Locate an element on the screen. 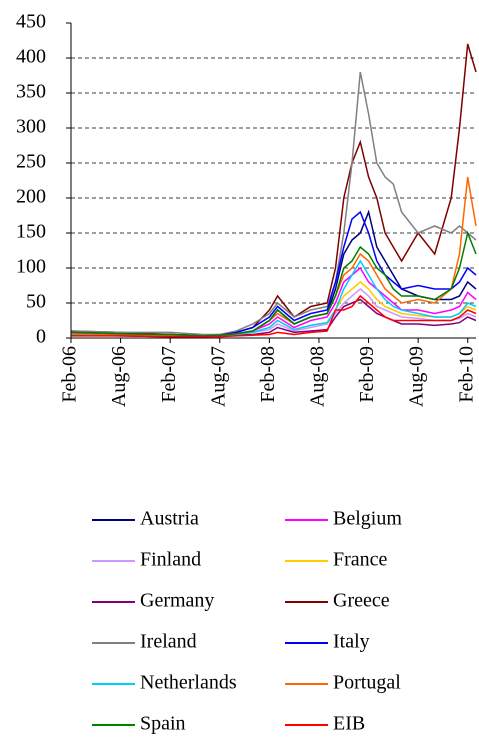  legend-label: Spain is located at coordinates (163, 724).